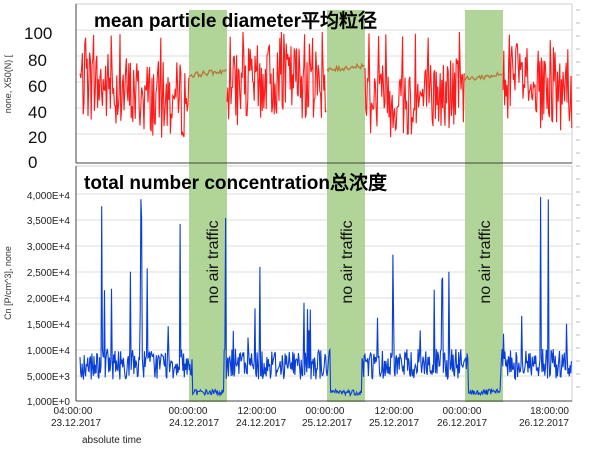 Image resolution: width=600 pixels, height=455 pixels. Describe the element at coordinates (8, 83) in the screenshot. I see `top-y-axis-label: none, X50(N) [` at that location.